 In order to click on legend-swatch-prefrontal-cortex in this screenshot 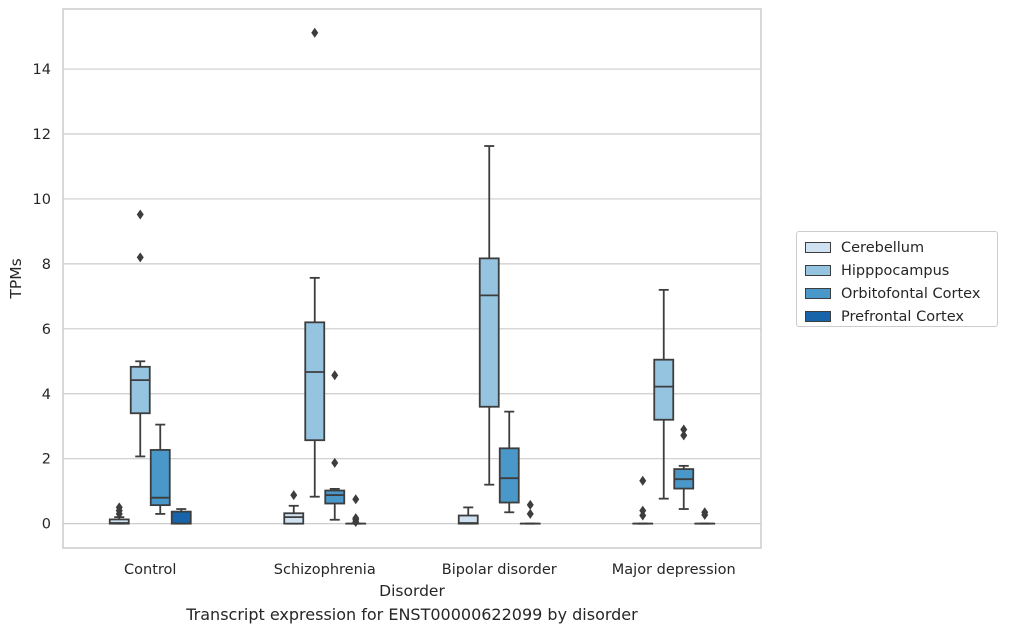, I will do `click(818, 316)`.